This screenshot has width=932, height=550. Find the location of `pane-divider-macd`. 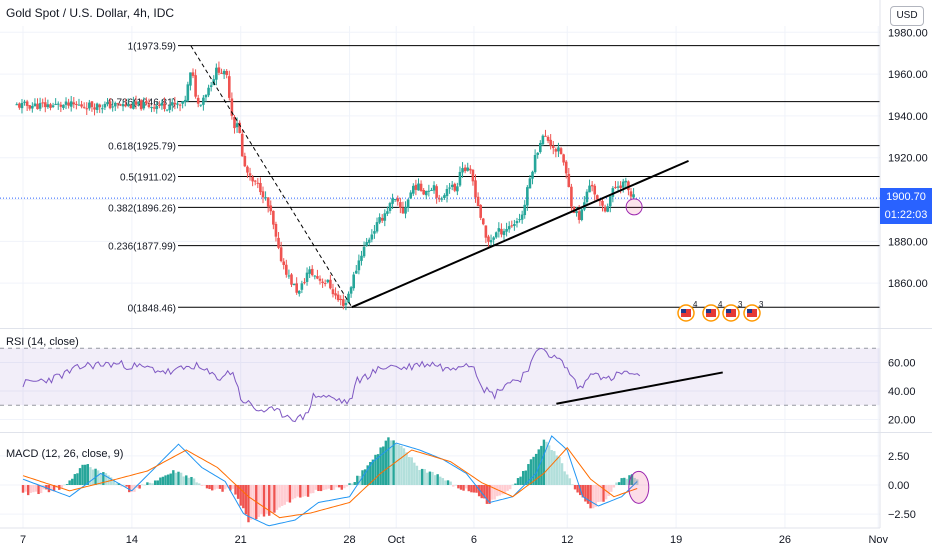

pane-divider-macd is located at coordinates (466, 432).